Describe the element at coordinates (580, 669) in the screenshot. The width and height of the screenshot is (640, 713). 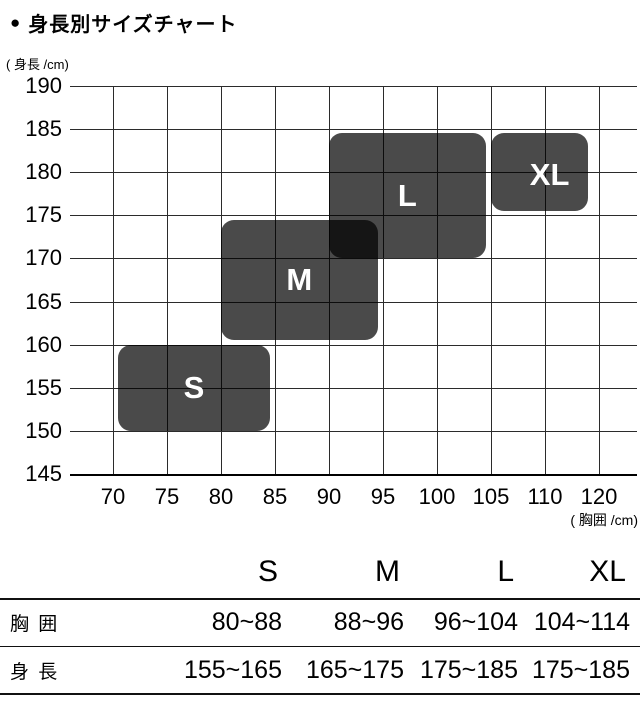
I see `height-value-xl: 175~185` at that location.